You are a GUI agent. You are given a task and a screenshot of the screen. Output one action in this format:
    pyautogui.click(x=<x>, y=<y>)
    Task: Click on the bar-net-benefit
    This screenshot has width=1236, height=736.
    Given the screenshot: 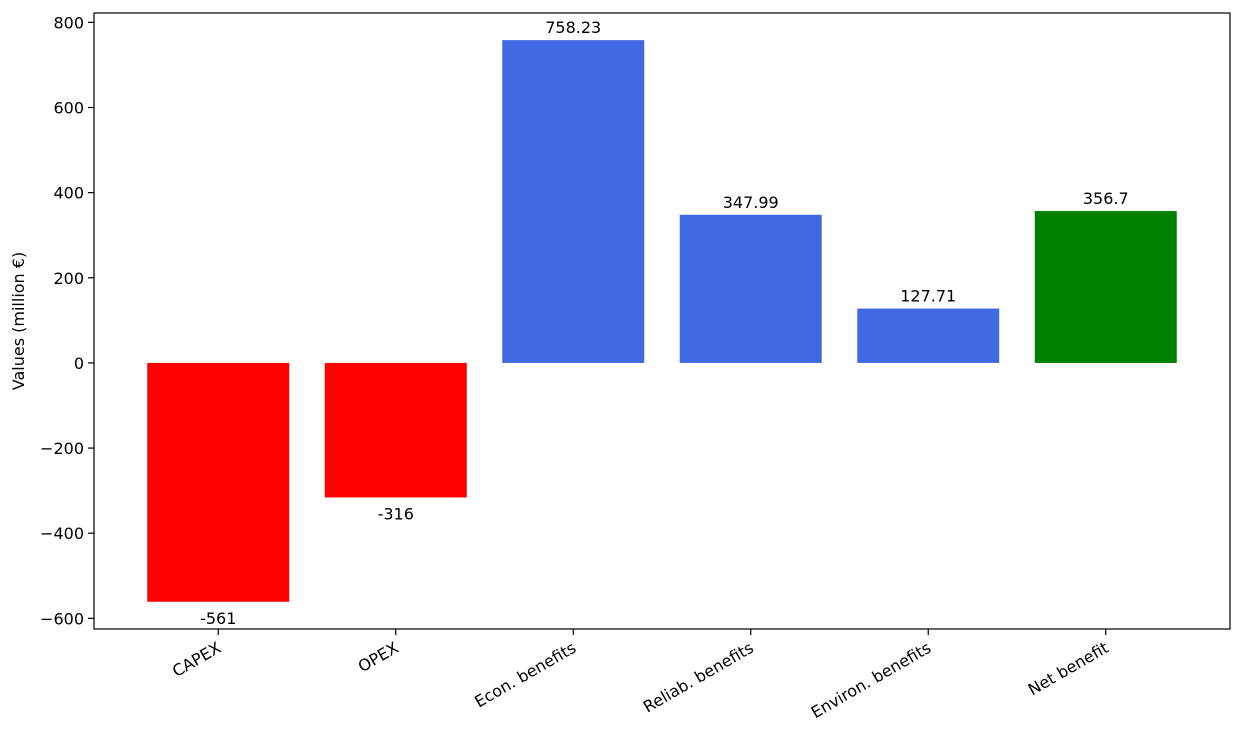 What is the action you would take?
    pyautogui.click(x=1105, y=287)
    